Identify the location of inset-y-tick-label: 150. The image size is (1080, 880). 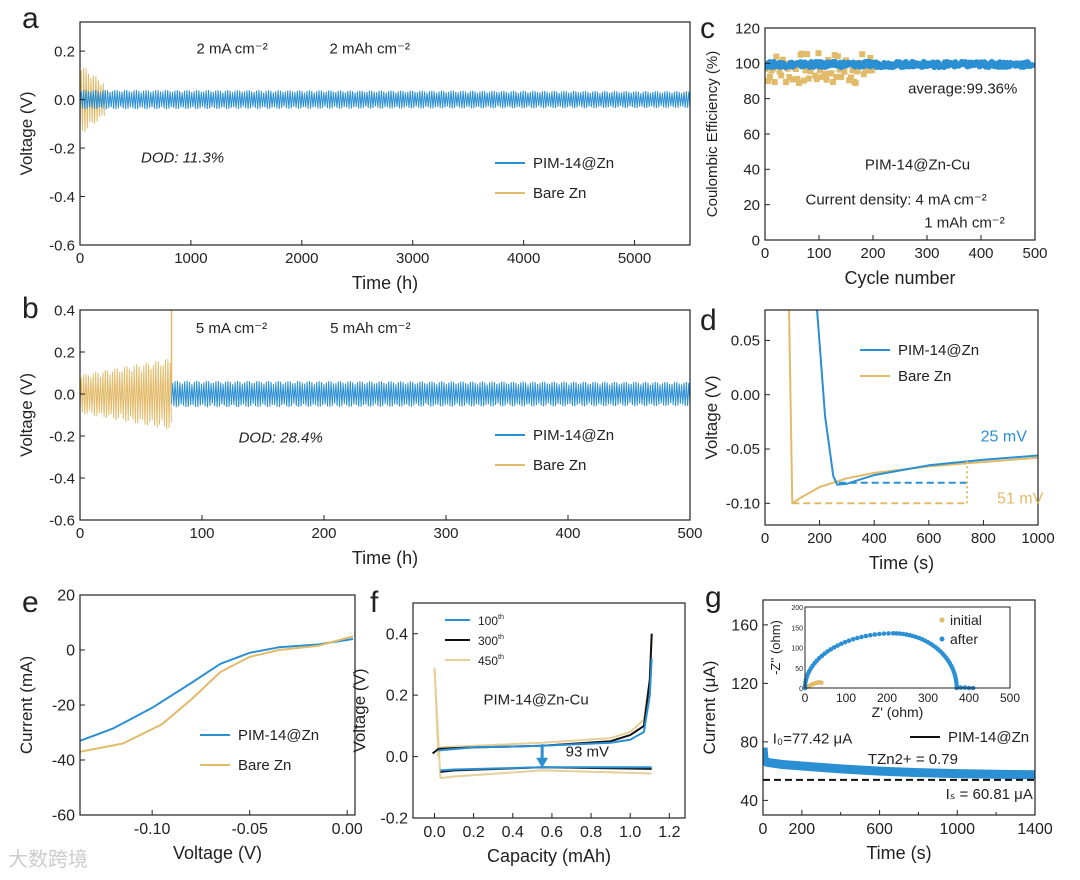
(797, 628).